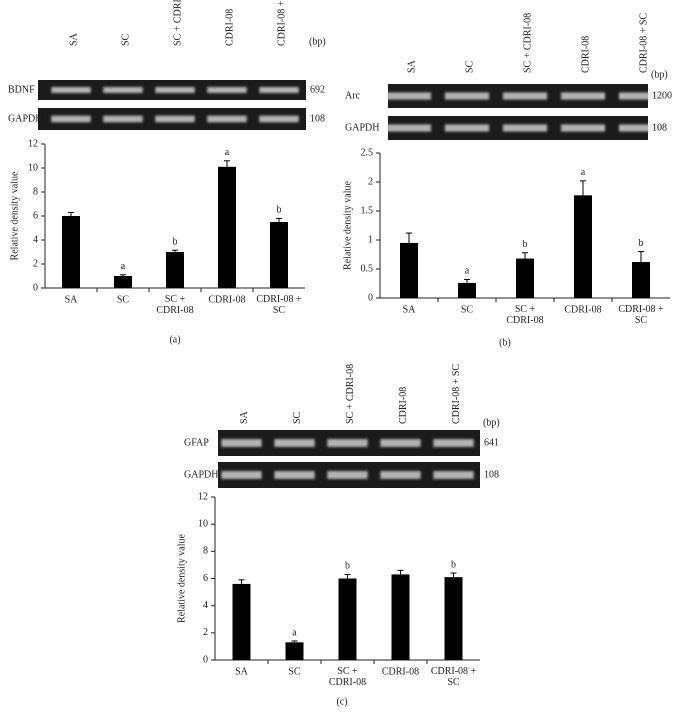 Image resolution: width=678 pixels, height=714 pixels. Describe the element at coordinates (367, 152) in the screenshot. I see `y-tick-label: 2.5` at that location.